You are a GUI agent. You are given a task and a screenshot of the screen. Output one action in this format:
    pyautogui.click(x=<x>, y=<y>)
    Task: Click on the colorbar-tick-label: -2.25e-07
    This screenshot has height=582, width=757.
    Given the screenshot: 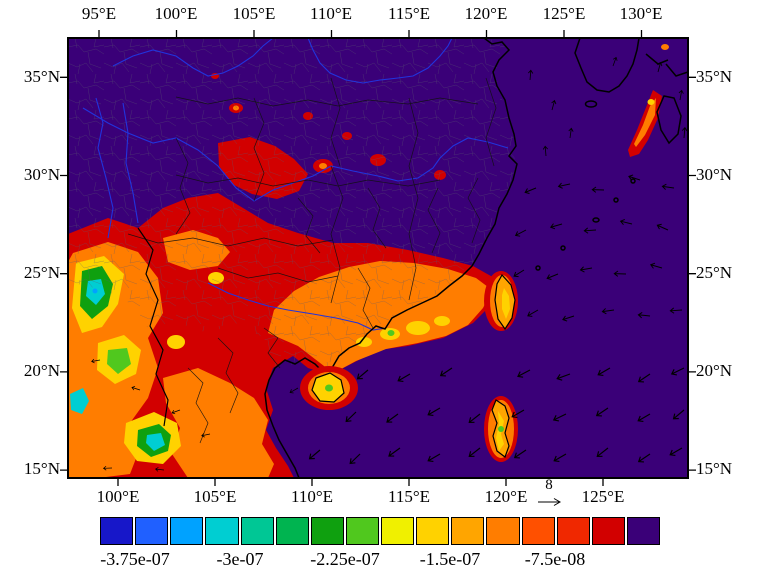 What is the action you would take?
    pyautogui.click(x=345, y=559)
    